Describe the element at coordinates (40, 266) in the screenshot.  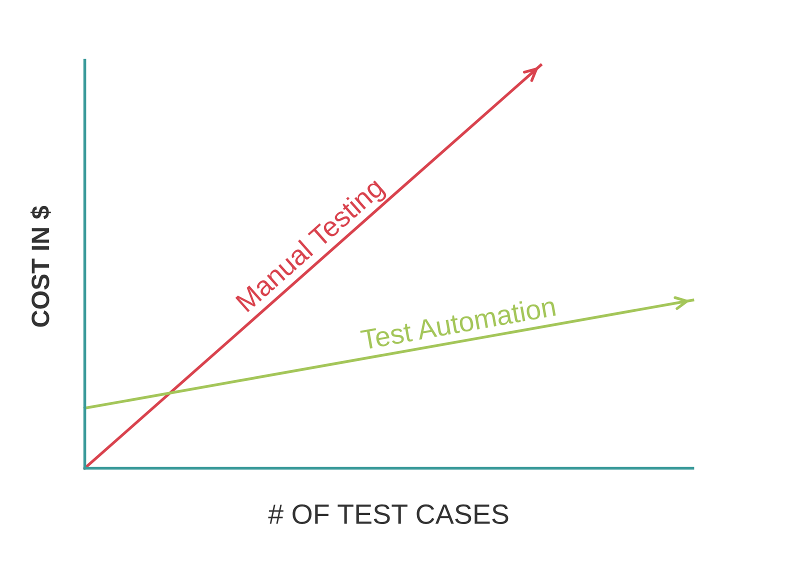
I see `y-axis-title: COST IN $` at that location.